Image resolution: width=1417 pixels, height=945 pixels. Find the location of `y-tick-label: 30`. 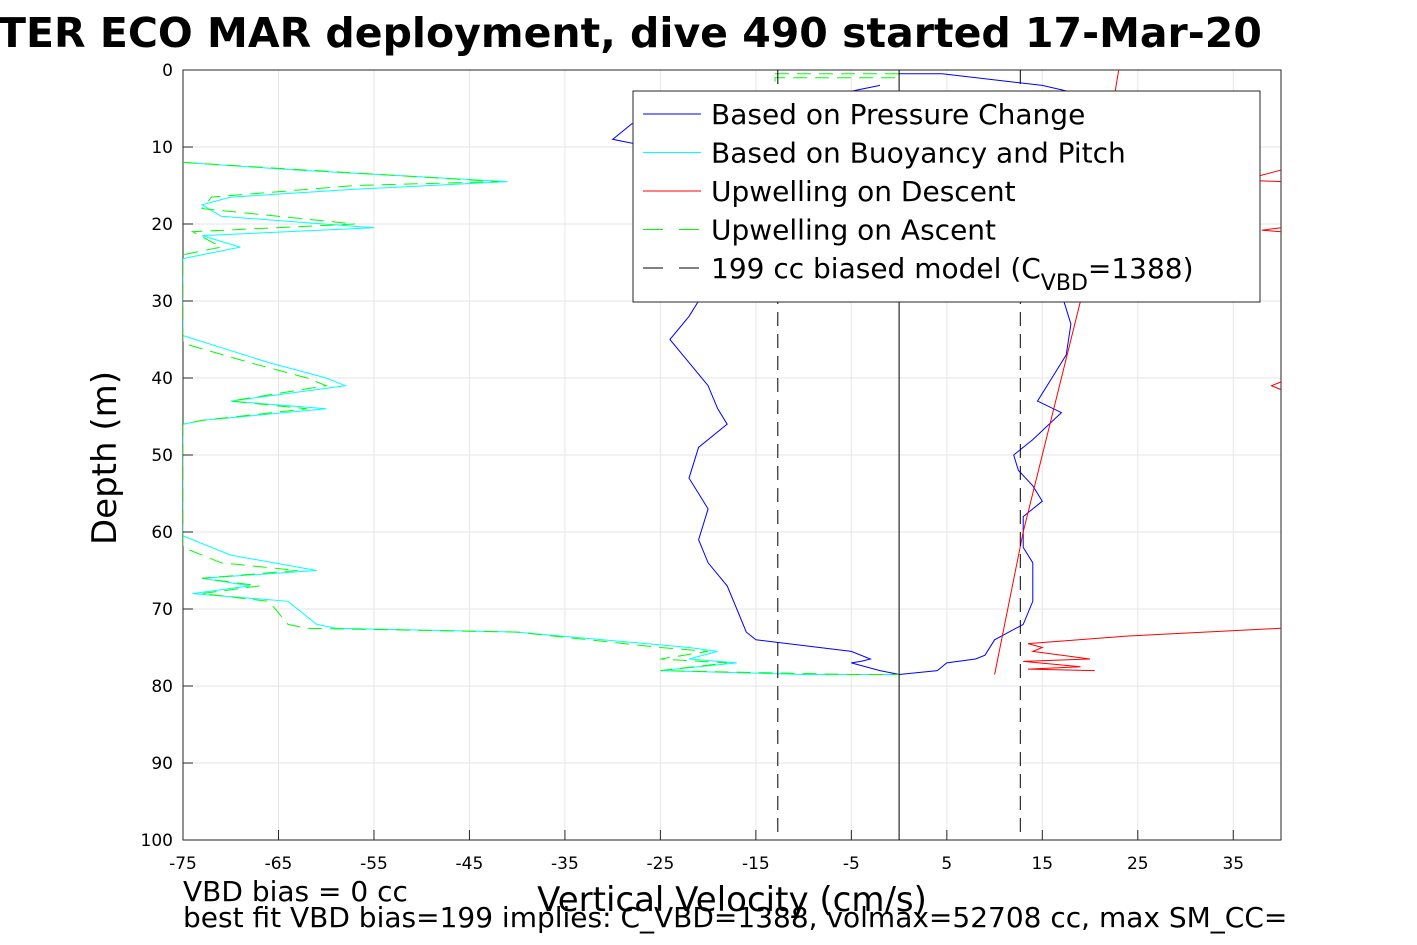

y-tick-label: 30 is located at coordinates (162, 302).